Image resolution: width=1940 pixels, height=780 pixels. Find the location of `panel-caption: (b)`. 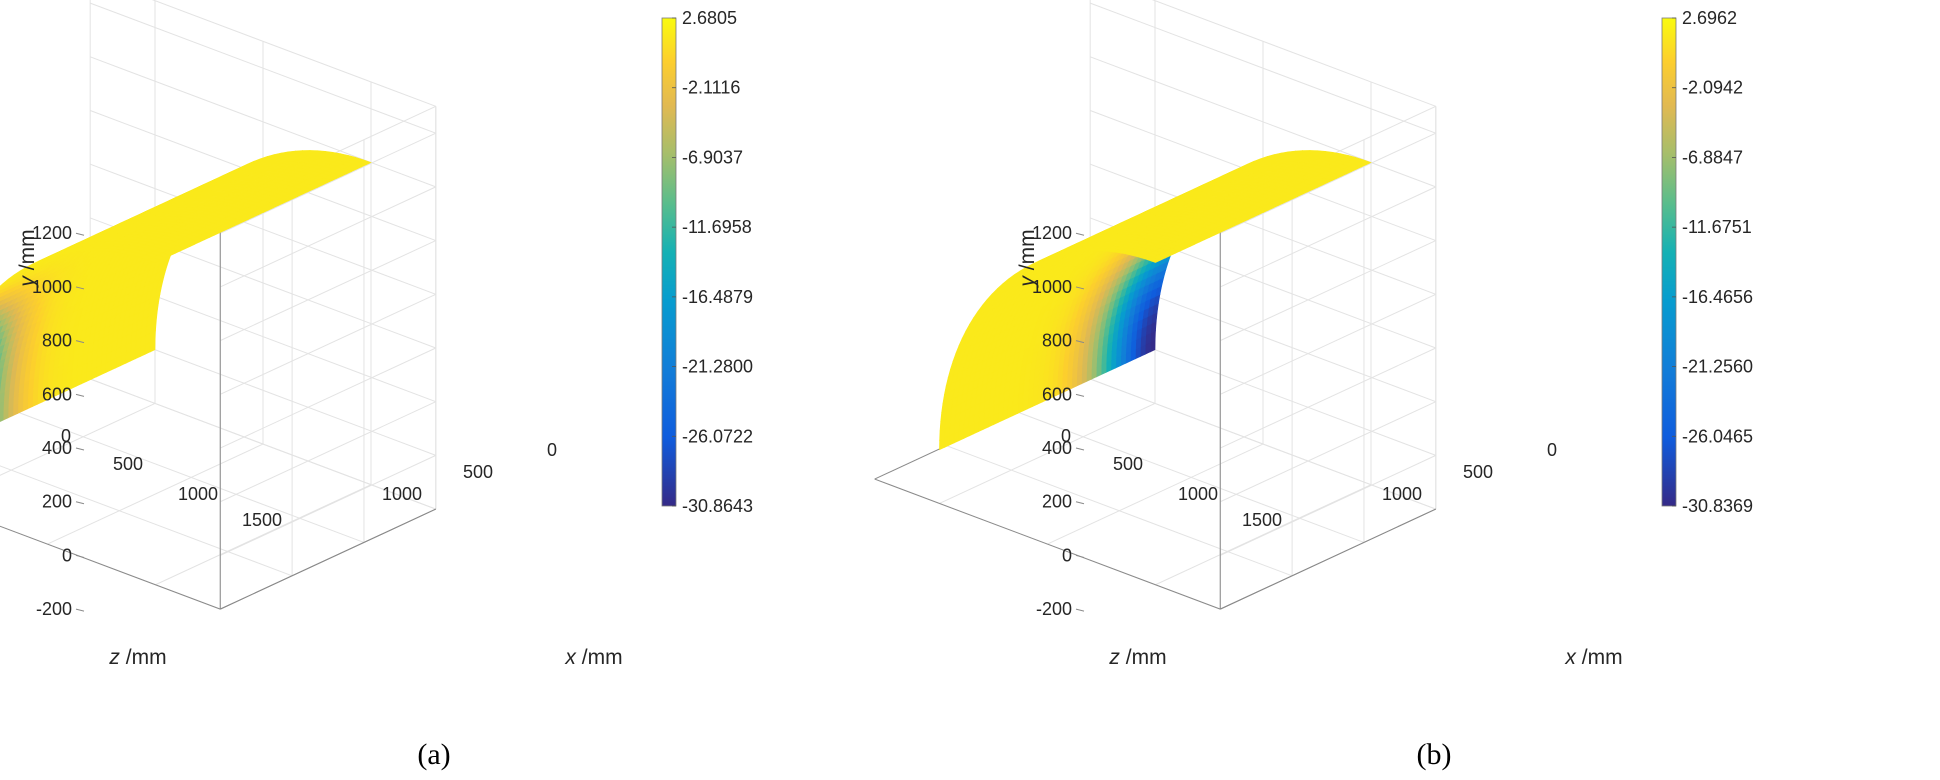

panel-caption: (b) is located at coordinates (1434, 754).